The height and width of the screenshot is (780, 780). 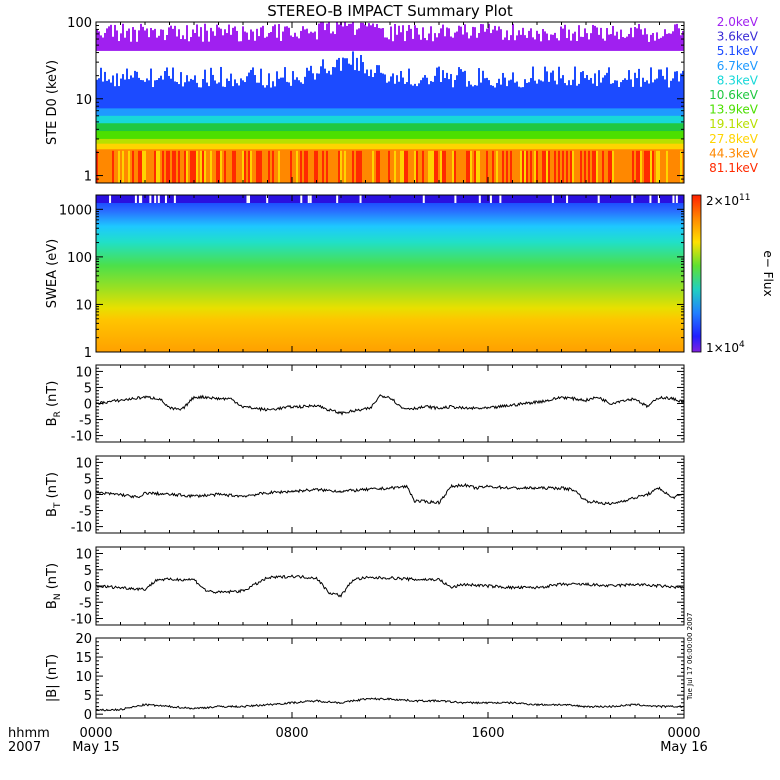 What do you see at coordinates (29, 733) in the screenshot?
I see `x-axis-format-label: hhmm` at bounding box center [29, 733].